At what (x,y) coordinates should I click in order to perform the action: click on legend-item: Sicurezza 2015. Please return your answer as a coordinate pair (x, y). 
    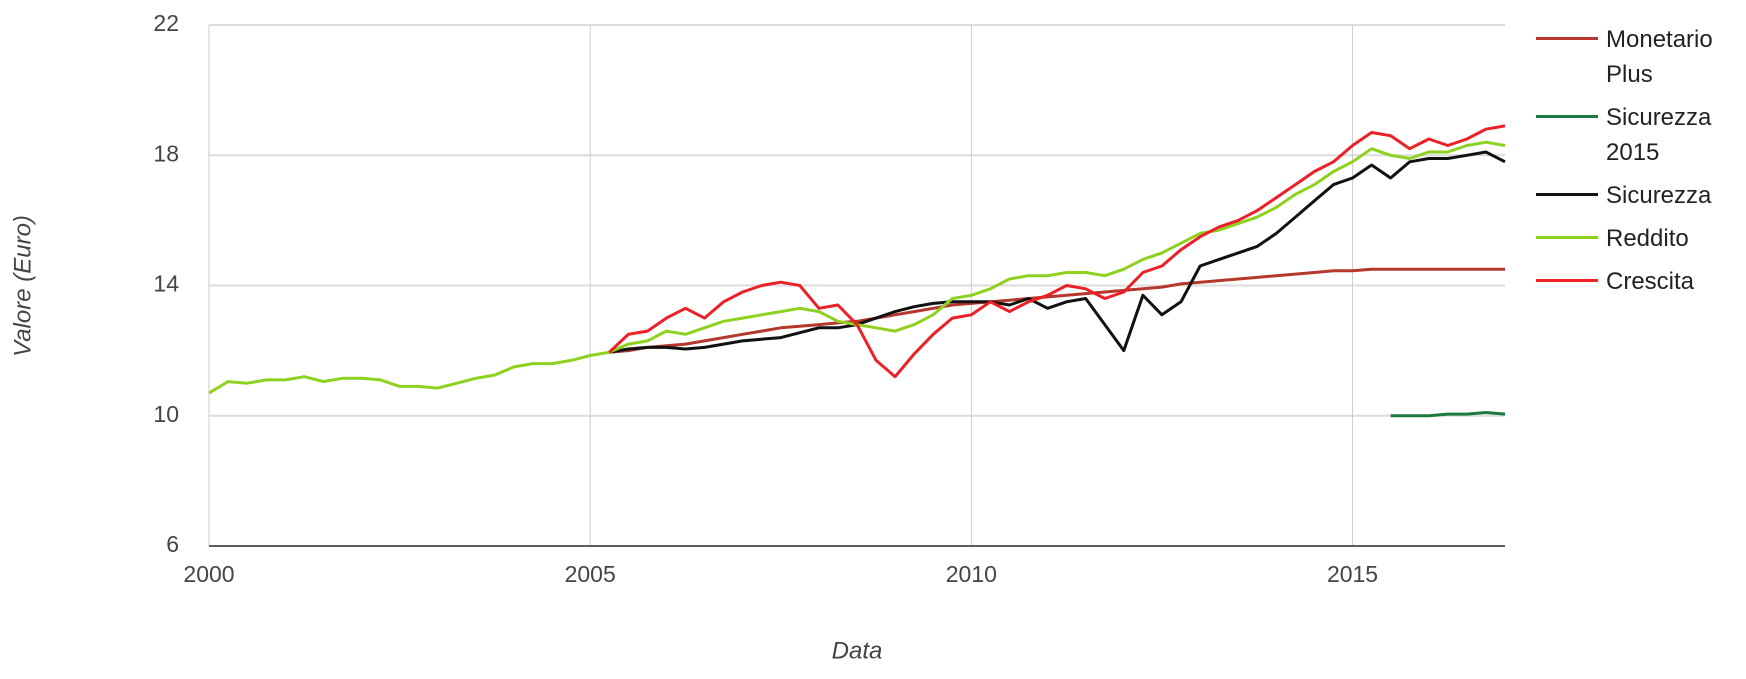
    Looking at the image, I should click on (1638, 135).